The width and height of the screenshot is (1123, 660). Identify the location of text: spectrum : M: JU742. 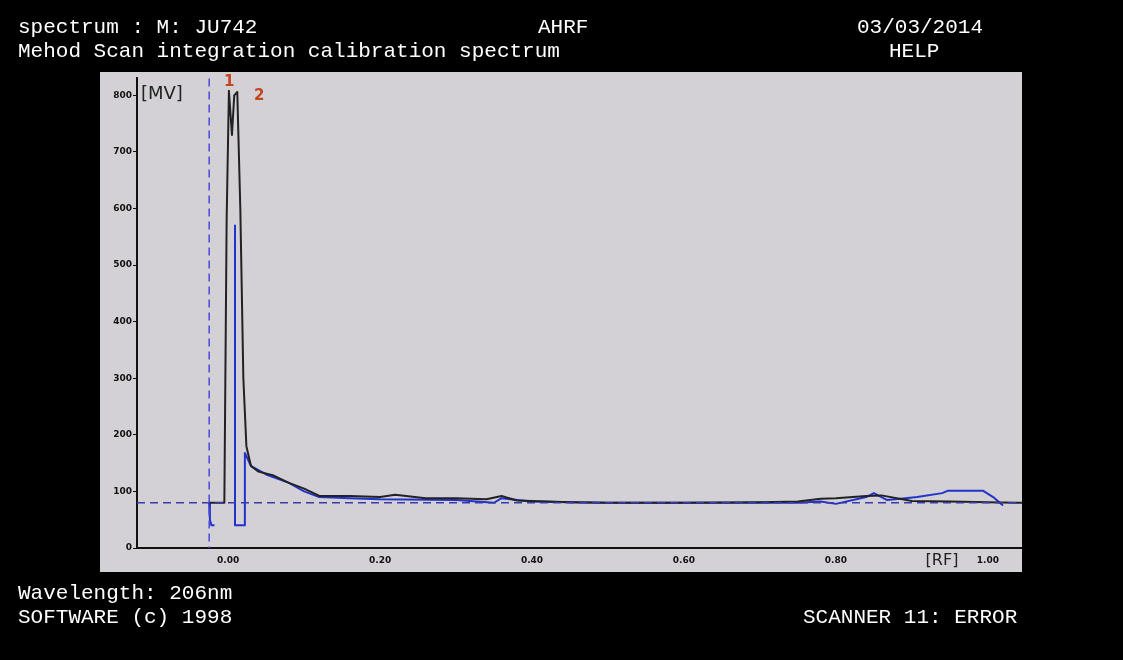
(138, 27).